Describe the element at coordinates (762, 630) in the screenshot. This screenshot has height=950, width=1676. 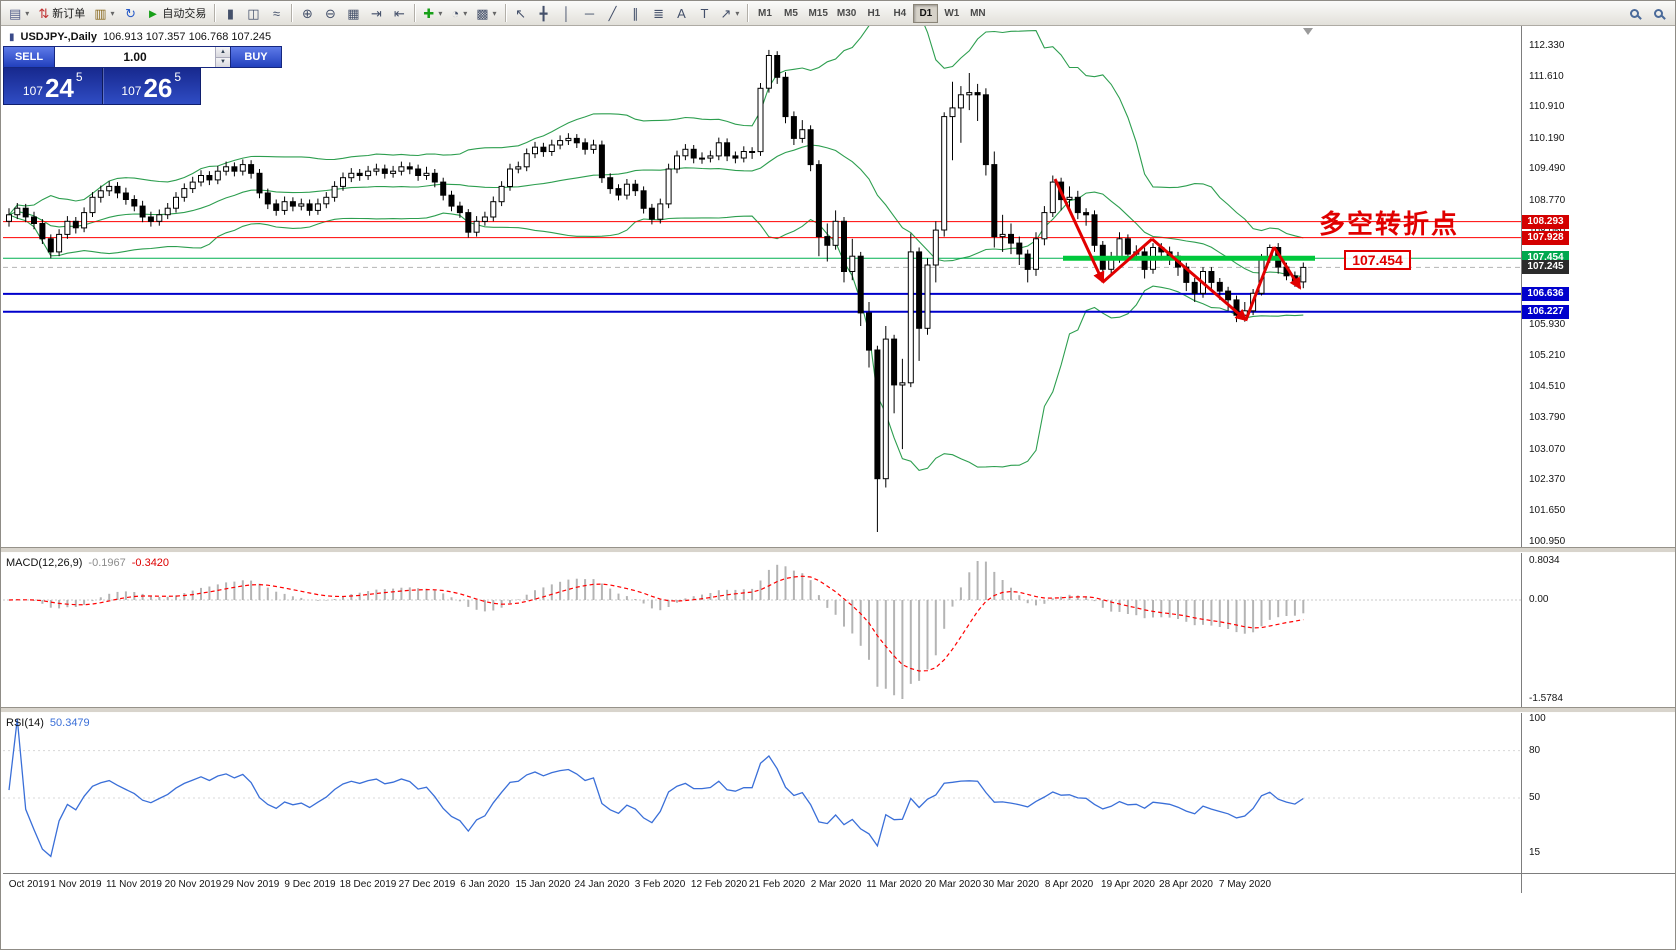
I see `macd-panel` at that location.